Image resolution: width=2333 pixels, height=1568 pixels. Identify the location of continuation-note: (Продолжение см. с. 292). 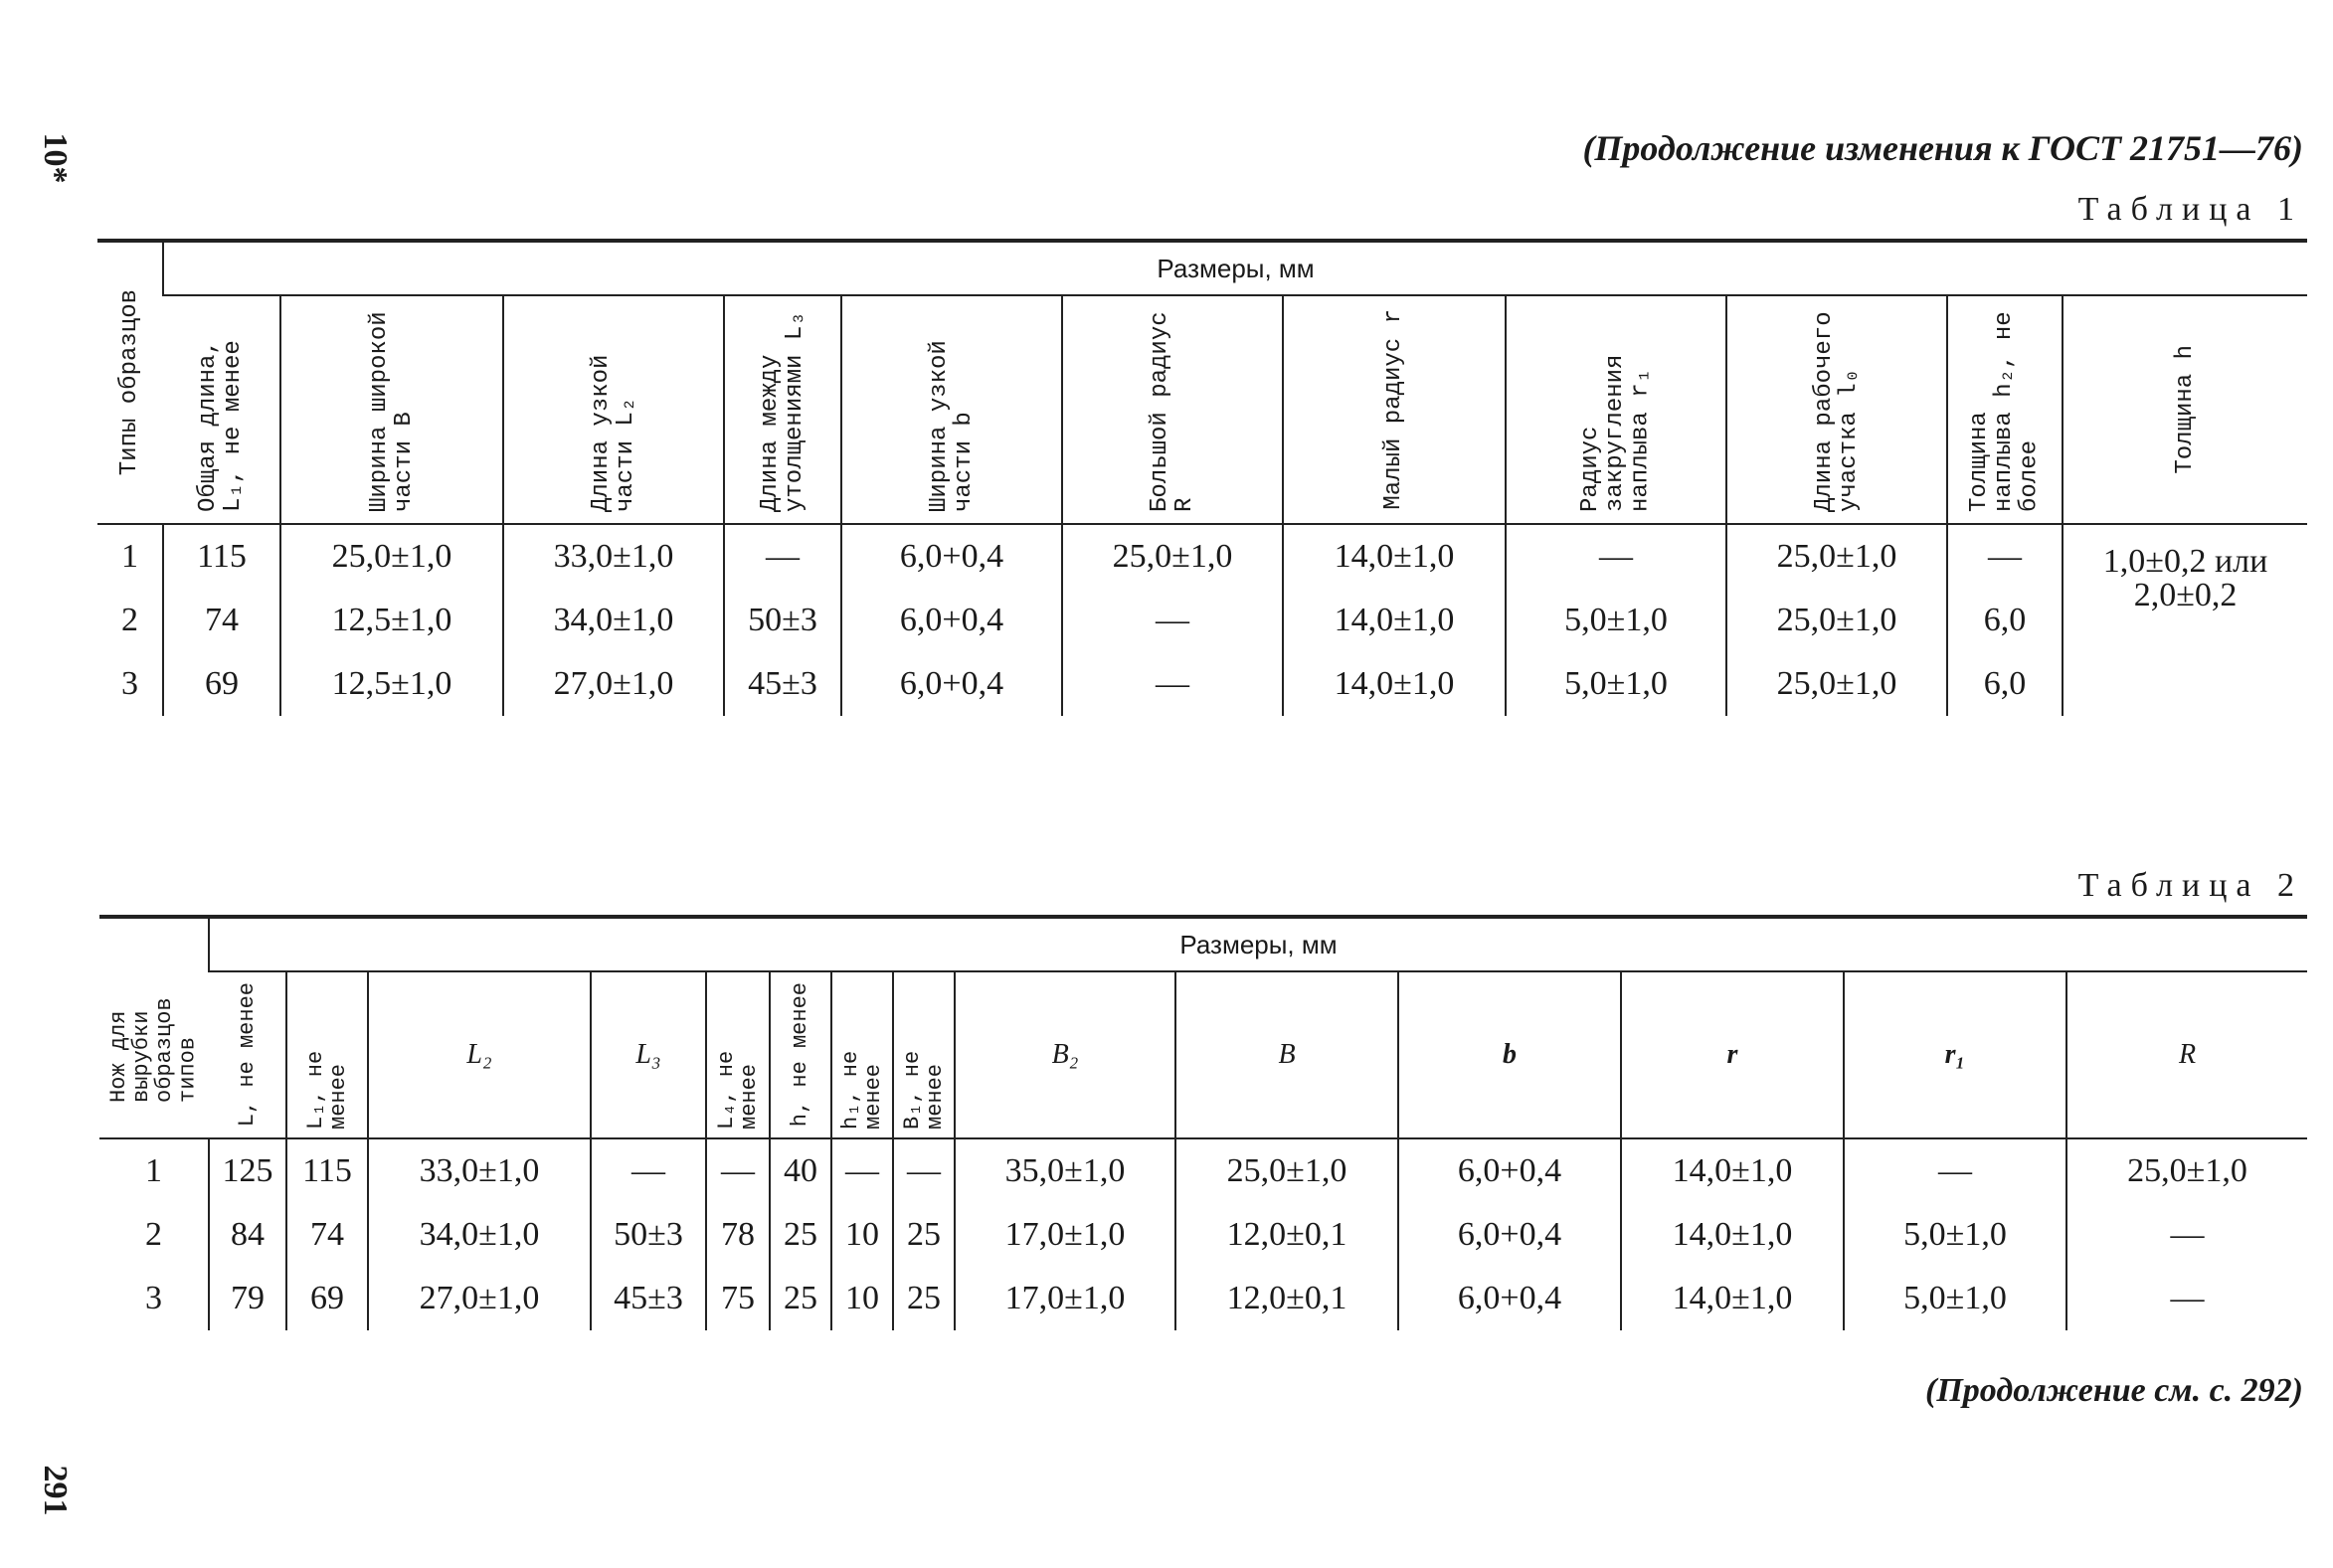
(2114, 1390).